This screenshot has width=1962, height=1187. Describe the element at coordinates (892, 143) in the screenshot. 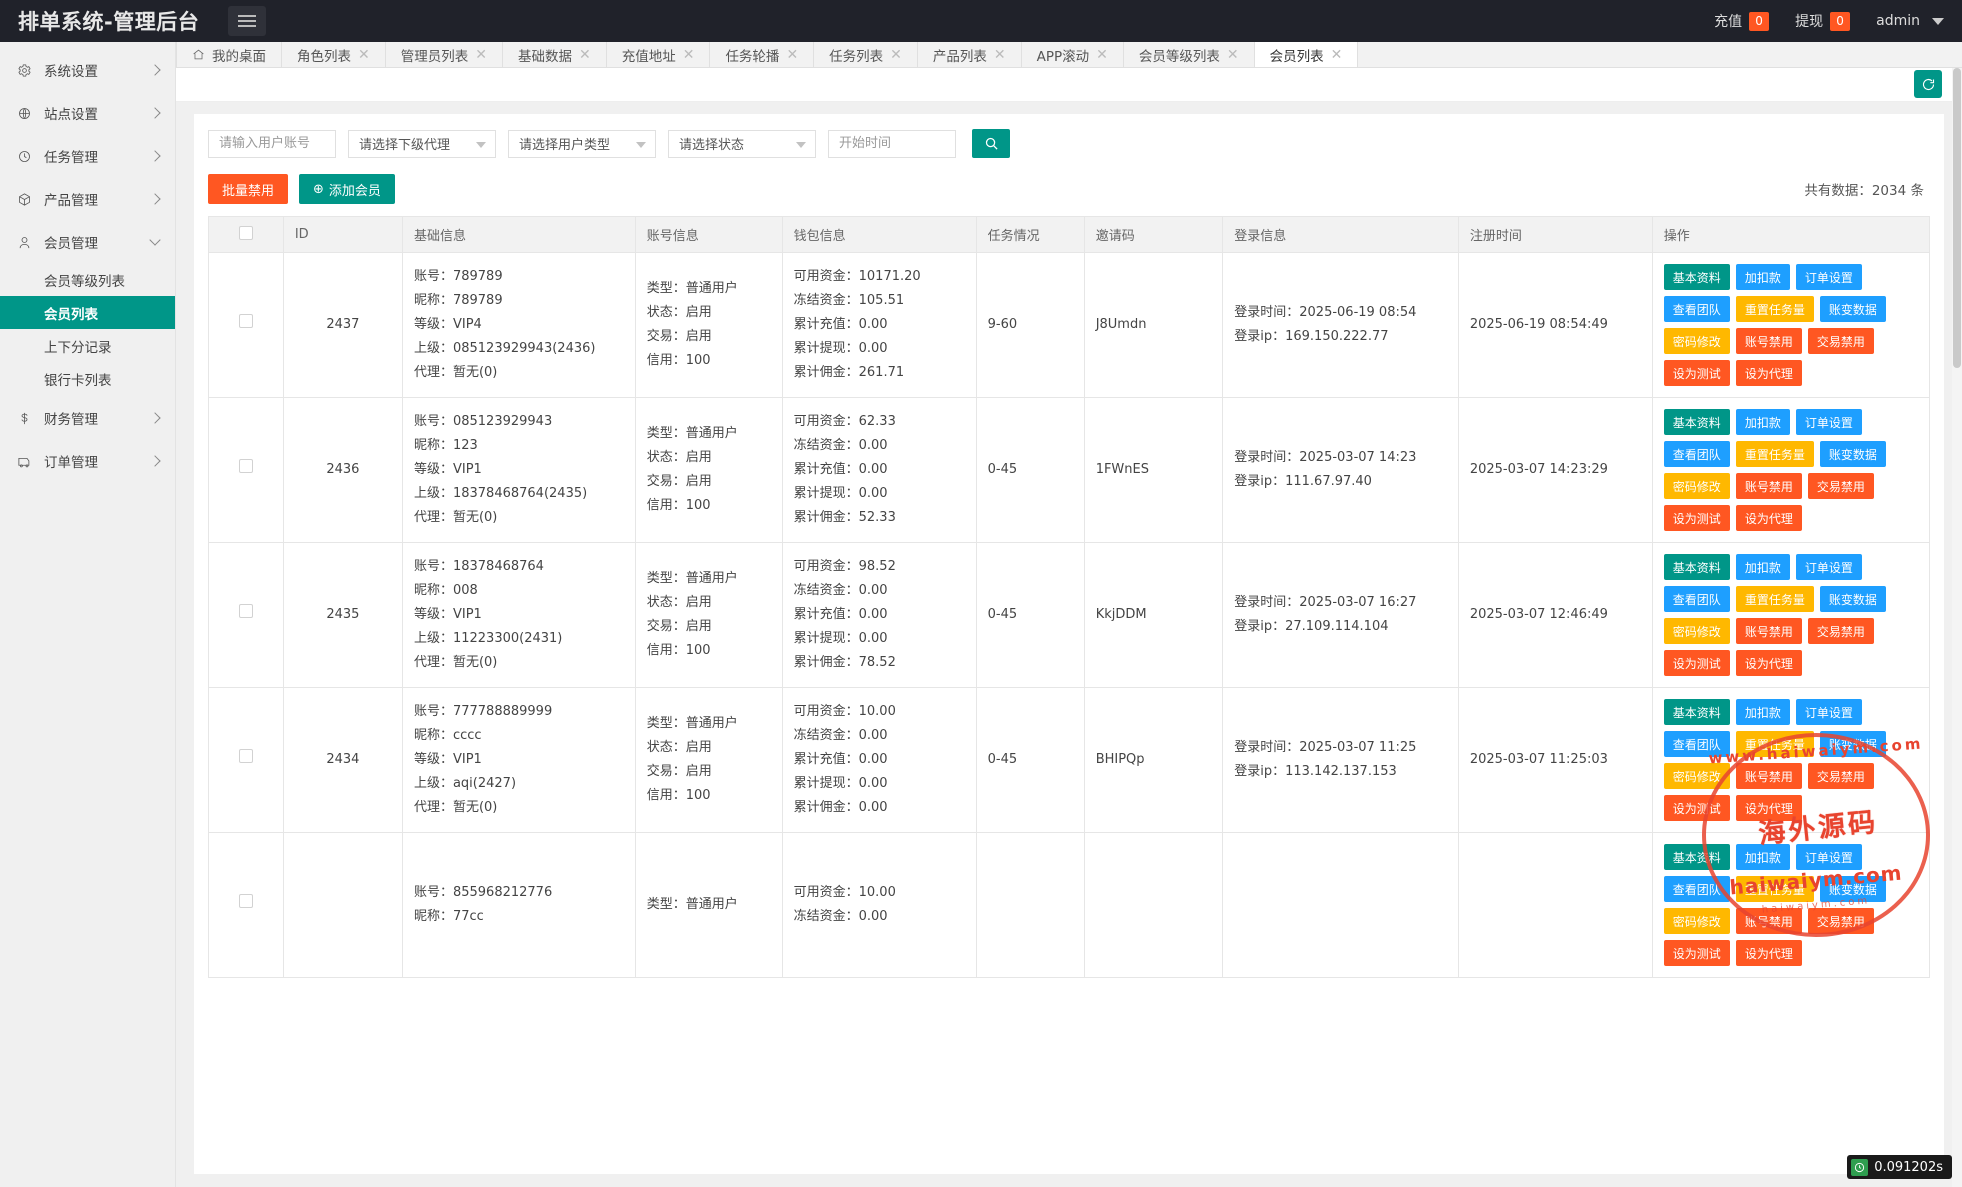

I see `start-time-input` at that location.